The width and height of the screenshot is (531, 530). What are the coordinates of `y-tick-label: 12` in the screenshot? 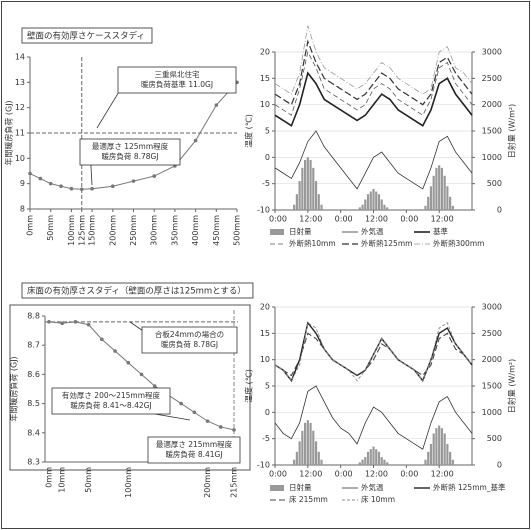 It's located at (20, 107).